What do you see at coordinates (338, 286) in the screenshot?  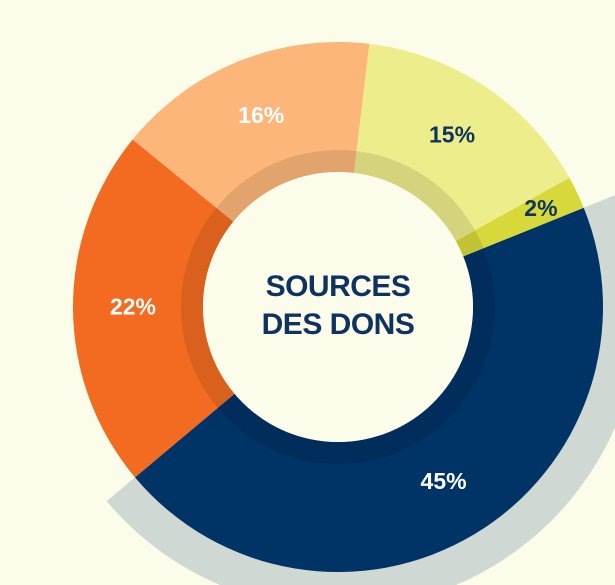 I see `chart-title-line-1: SOURCES` at bounding box center [338, 286].